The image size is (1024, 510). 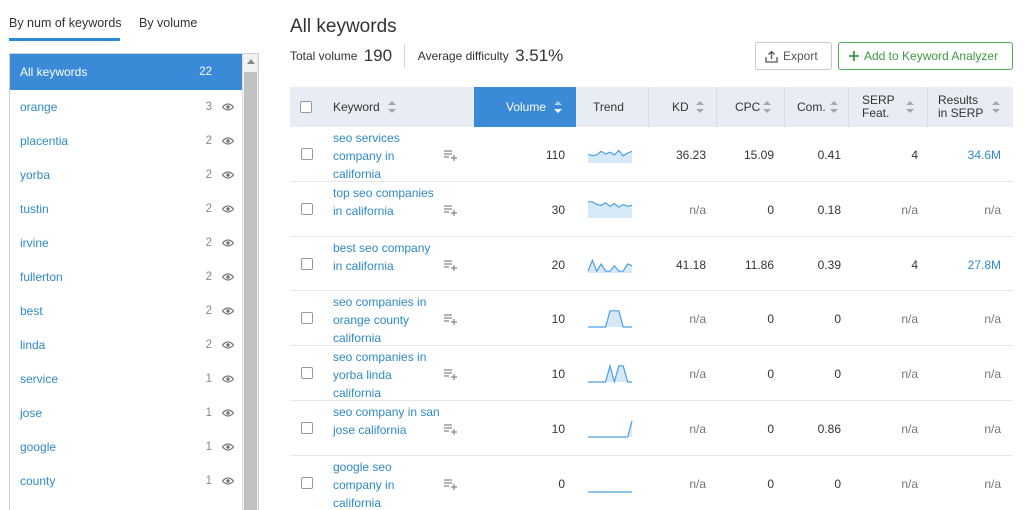 I want to click on kd-value: 41.18, so click(x=690, y=264).